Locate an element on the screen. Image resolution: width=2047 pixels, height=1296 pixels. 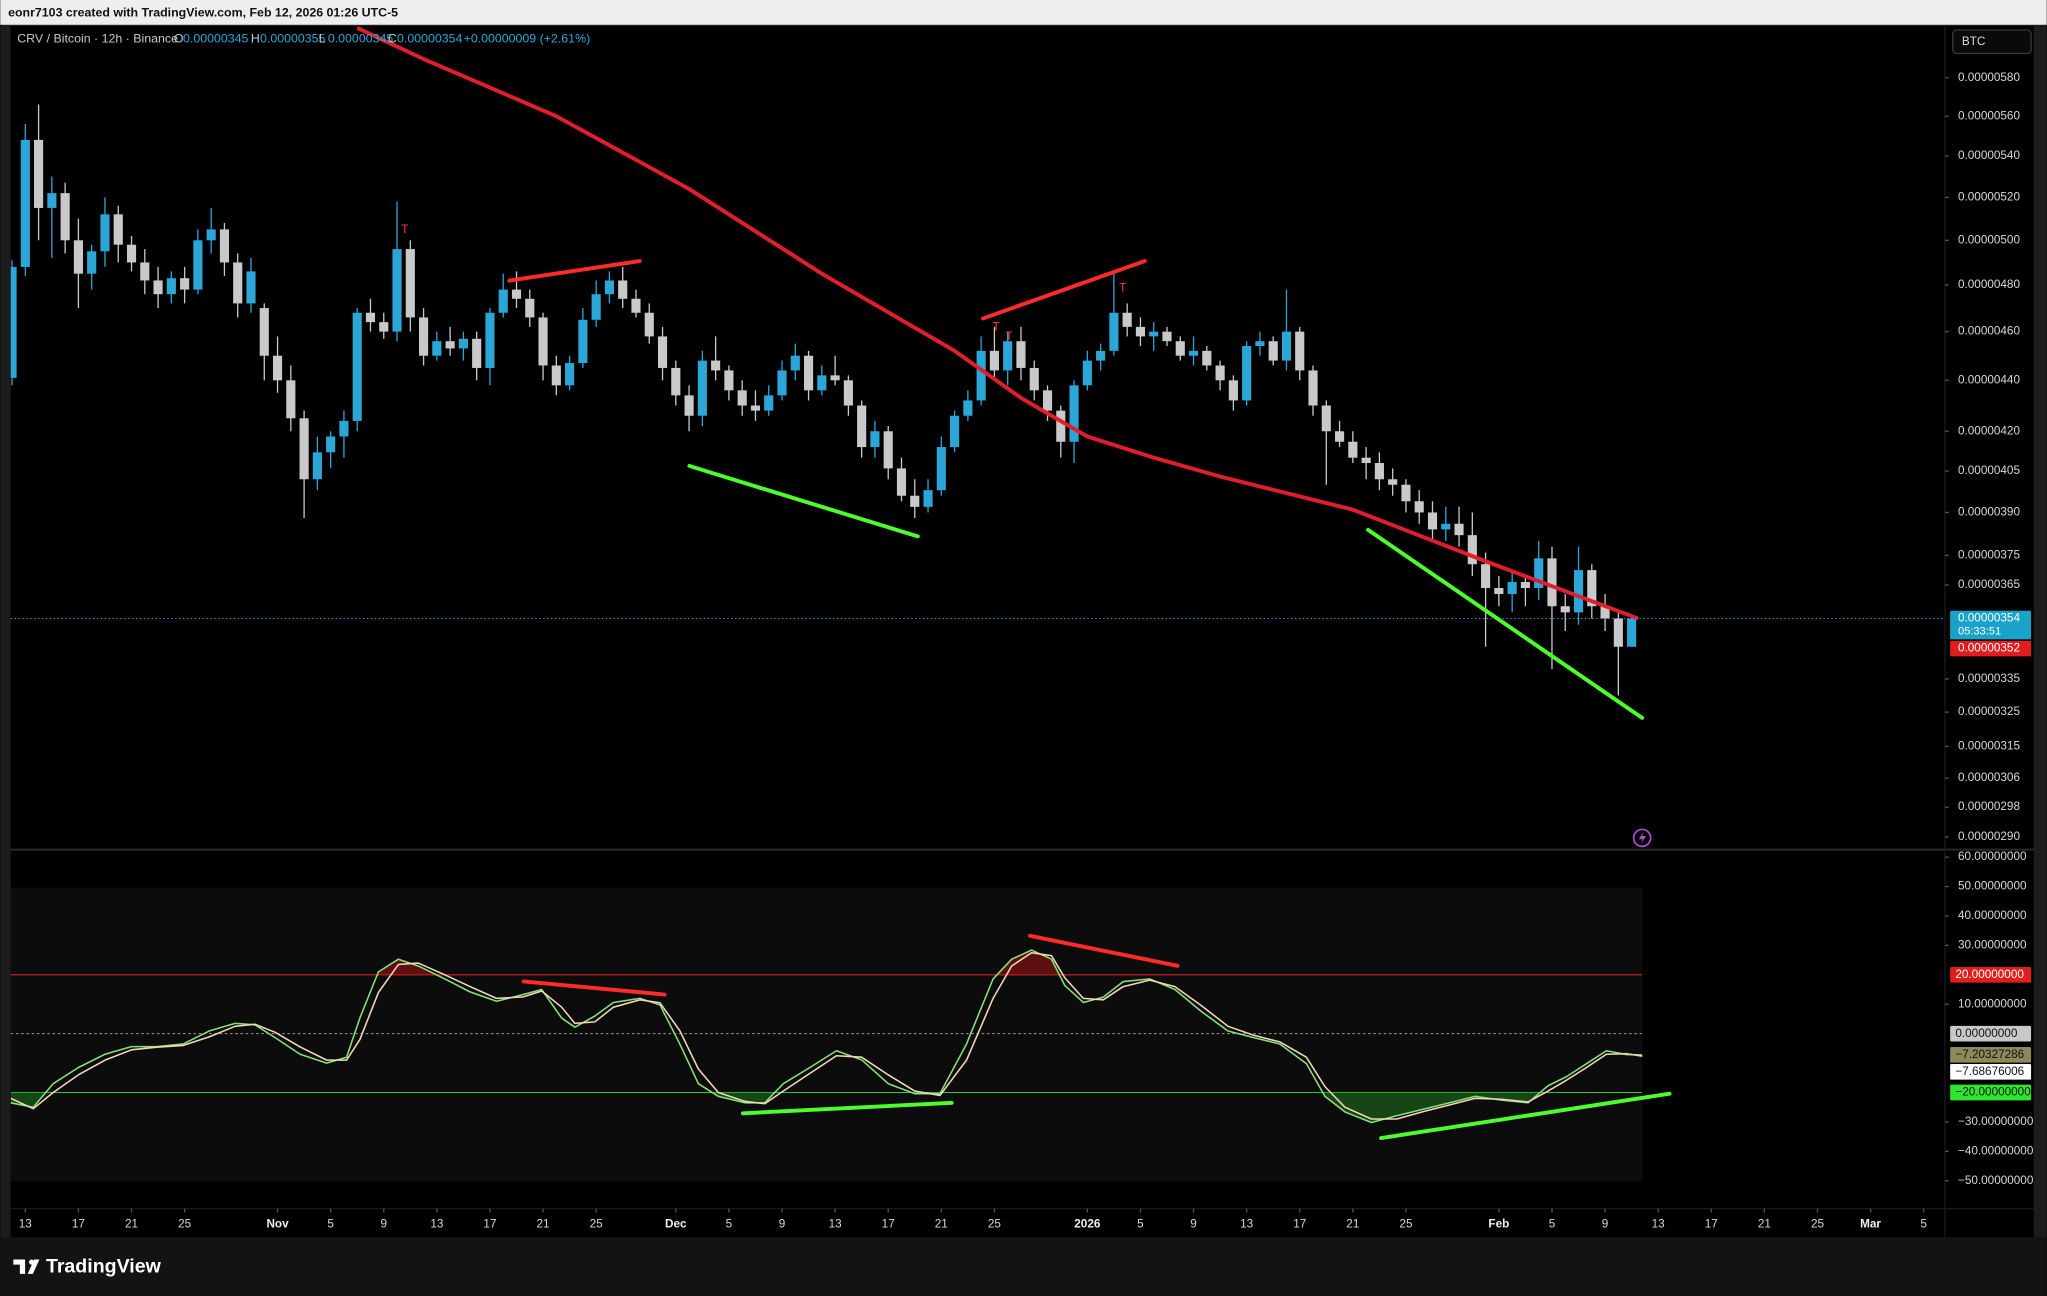
y-tick-label: 0.00000520 is located at coordinates (1989, 196).